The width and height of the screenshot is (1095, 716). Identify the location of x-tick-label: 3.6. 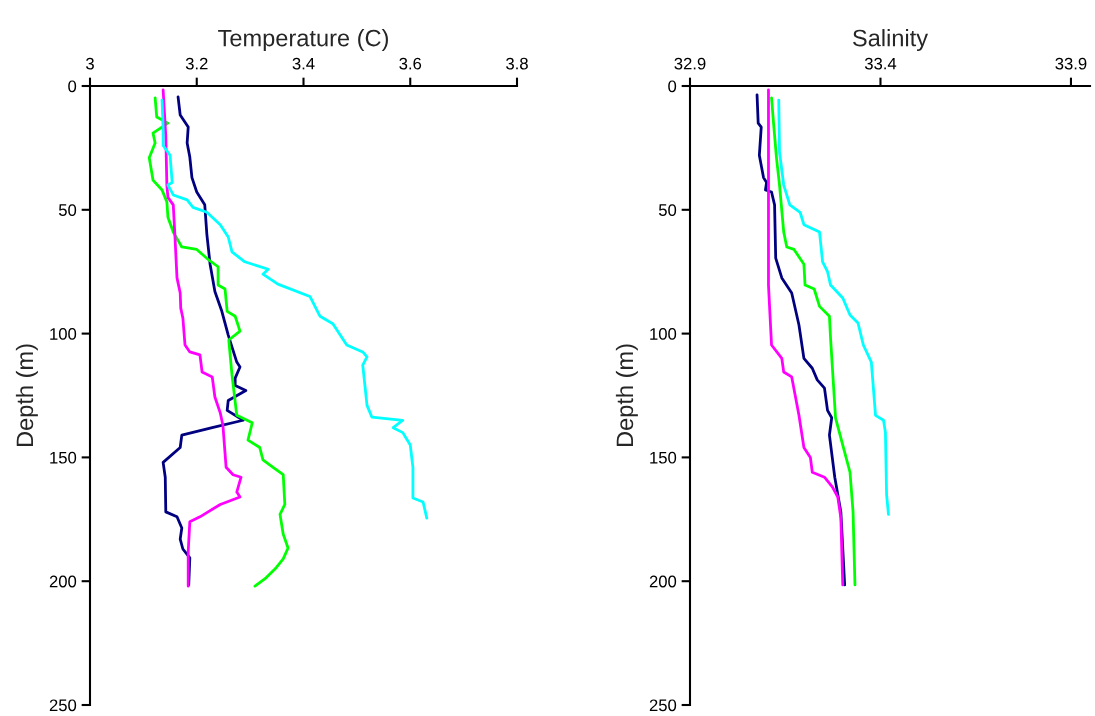
(410, 63).